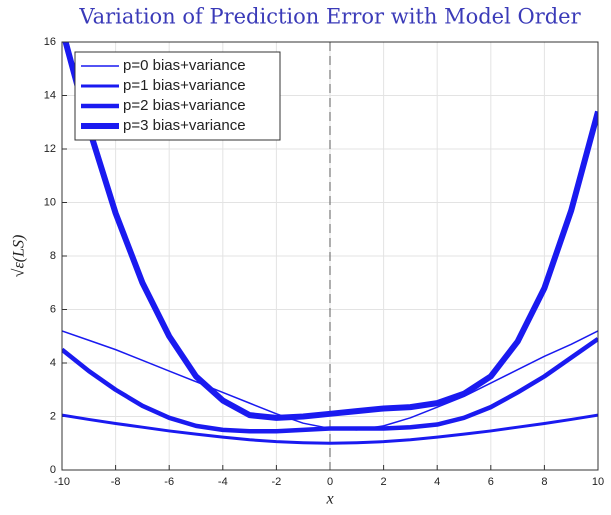  I want to click on y-tick-label: 10, so click(50, 202).